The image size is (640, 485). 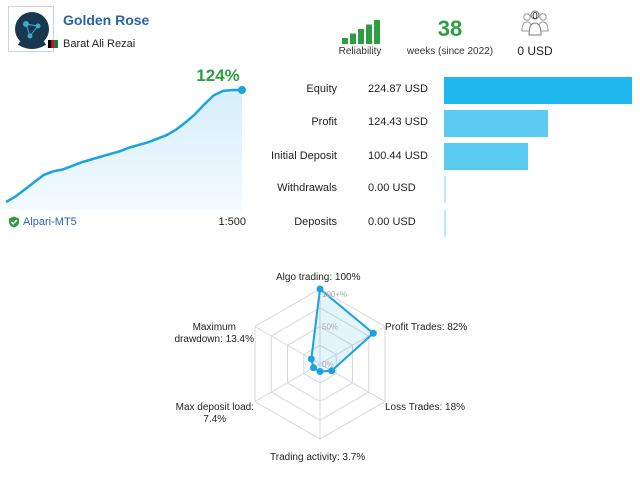 I want to click on stat-label-equity: Equity, so click(x=321, y=89).